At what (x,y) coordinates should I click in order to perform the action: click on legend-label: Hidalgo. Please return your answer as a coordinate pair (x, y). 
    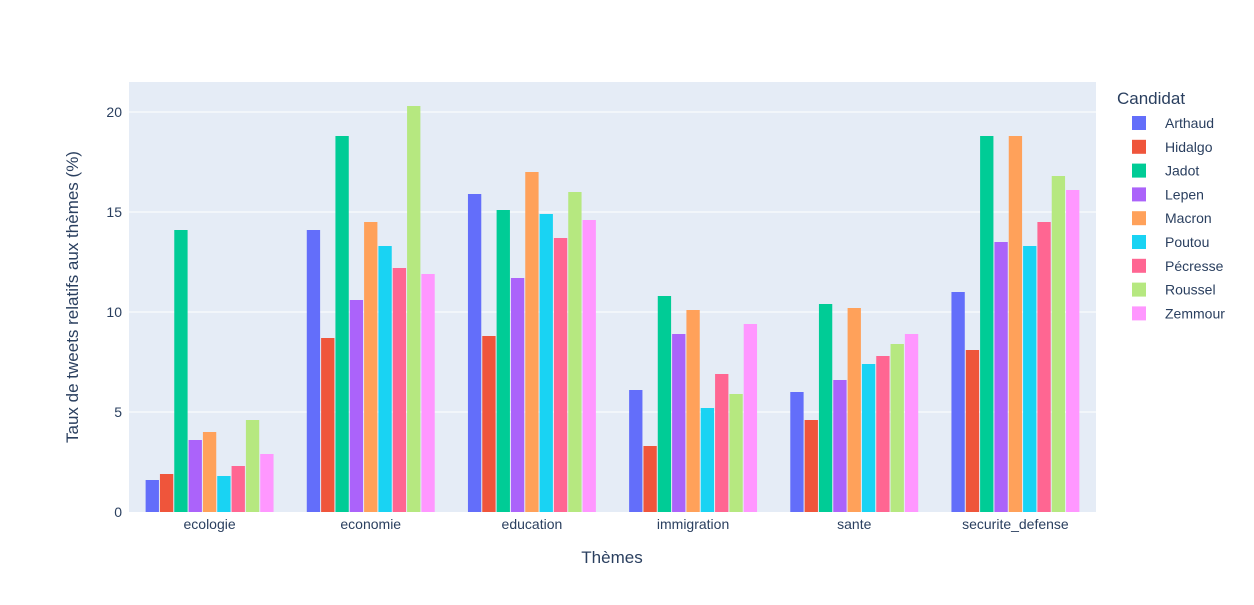
    Looking at the image, I should click on (1189, 147).